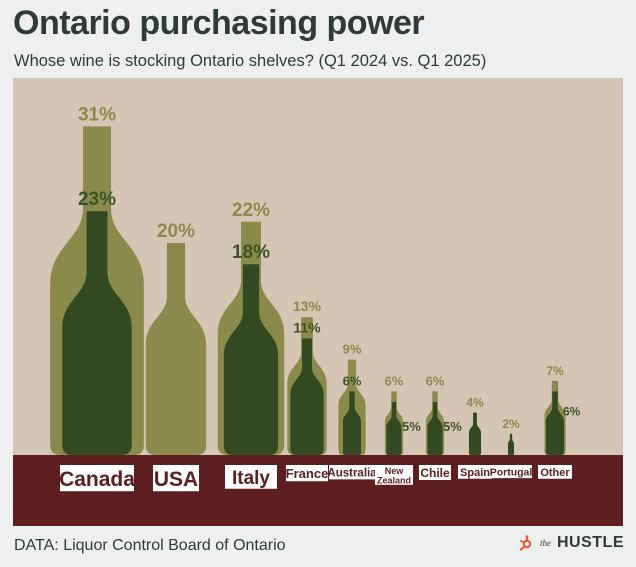  I want to click on label-2024-usa: 20%, so click(176, 231).